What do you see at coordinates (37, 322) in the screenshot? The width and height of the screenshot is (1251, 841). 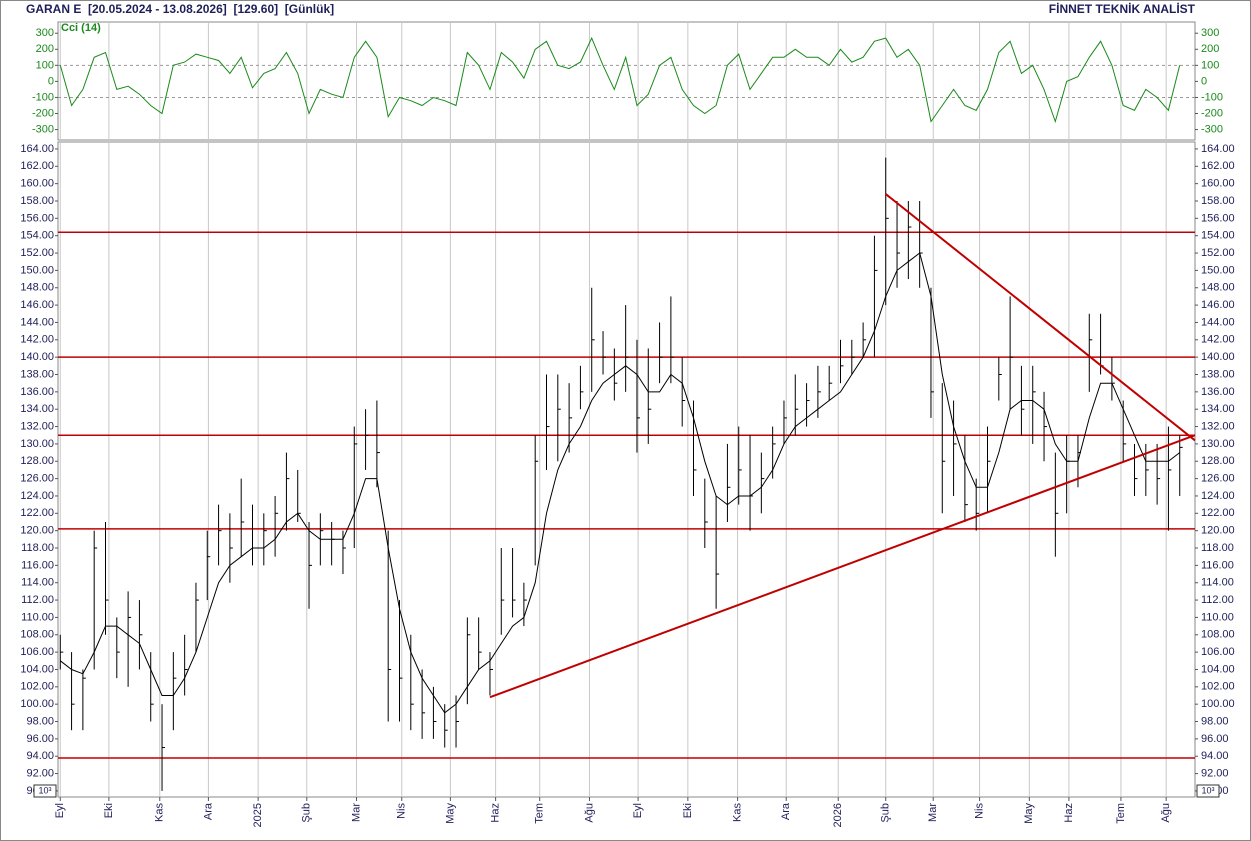 I see `y-tick-label: 144.00` at bounding box center [37, 322].